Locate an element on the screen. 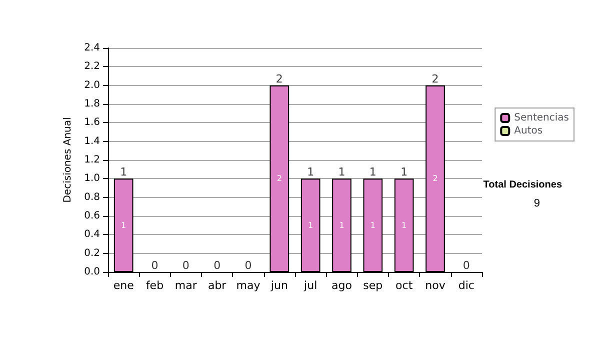  x-tick-label: dic is located at coordinates (466, 285).